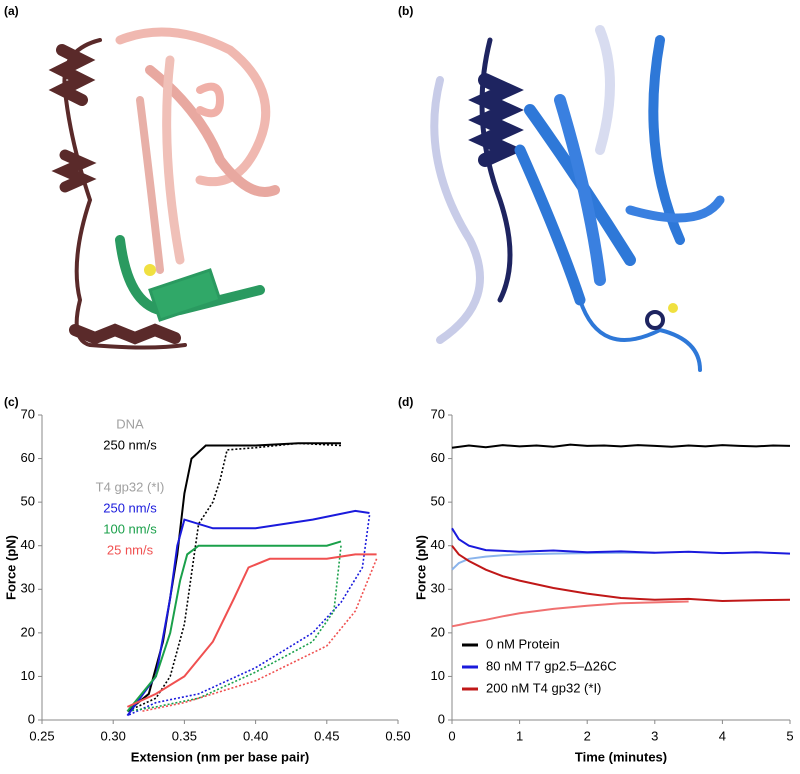  Describe the element at coordinates (113, 735) in the screenshot. I see `x-tick-label: 0.30` at that location.